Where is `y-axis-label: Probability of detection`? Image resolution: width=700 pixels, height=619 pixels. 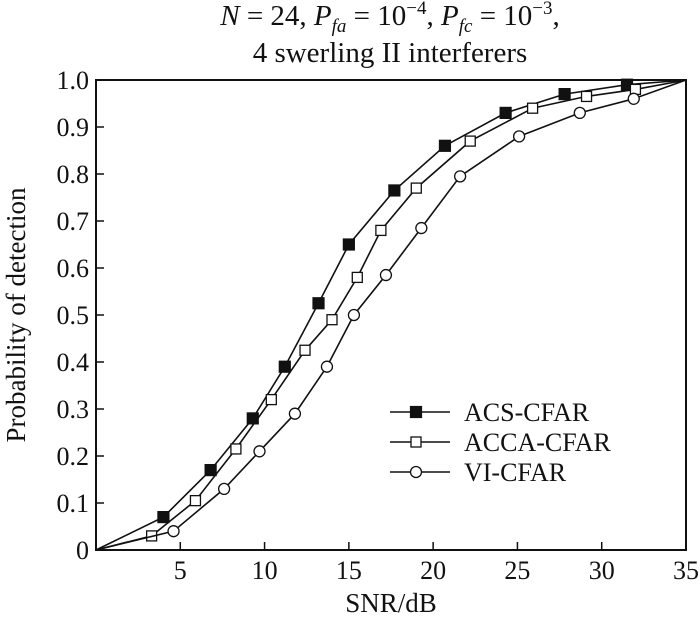
y-axis-label: Probability of detection is located at coordinates (16, 314).